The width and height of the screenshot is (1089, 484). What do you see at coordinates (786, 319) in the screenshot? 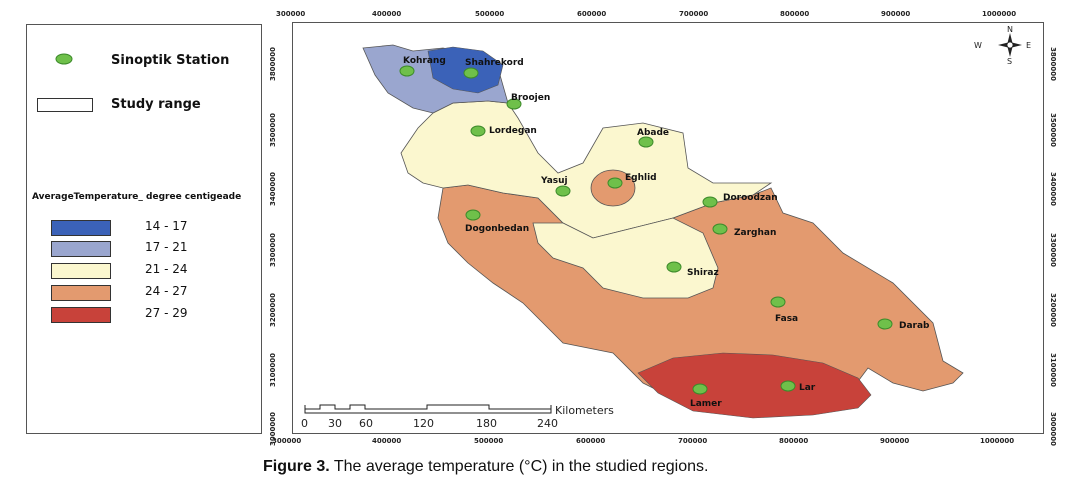
I see `station-label-fasa: Fasa` at bounding box center [786, 319].